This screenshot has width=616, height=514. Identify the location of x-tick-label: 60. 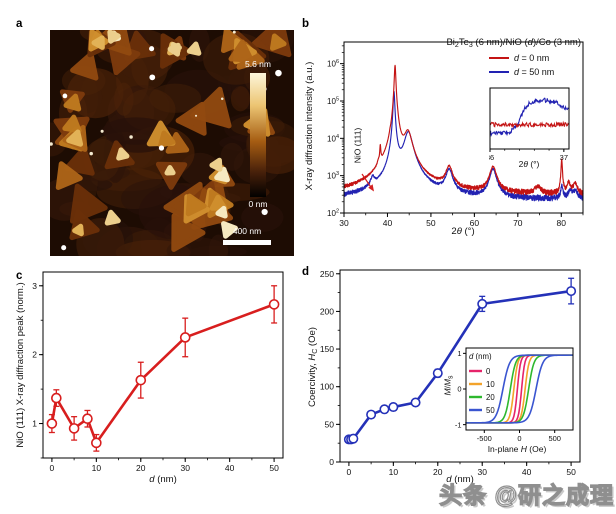
(475, 223).